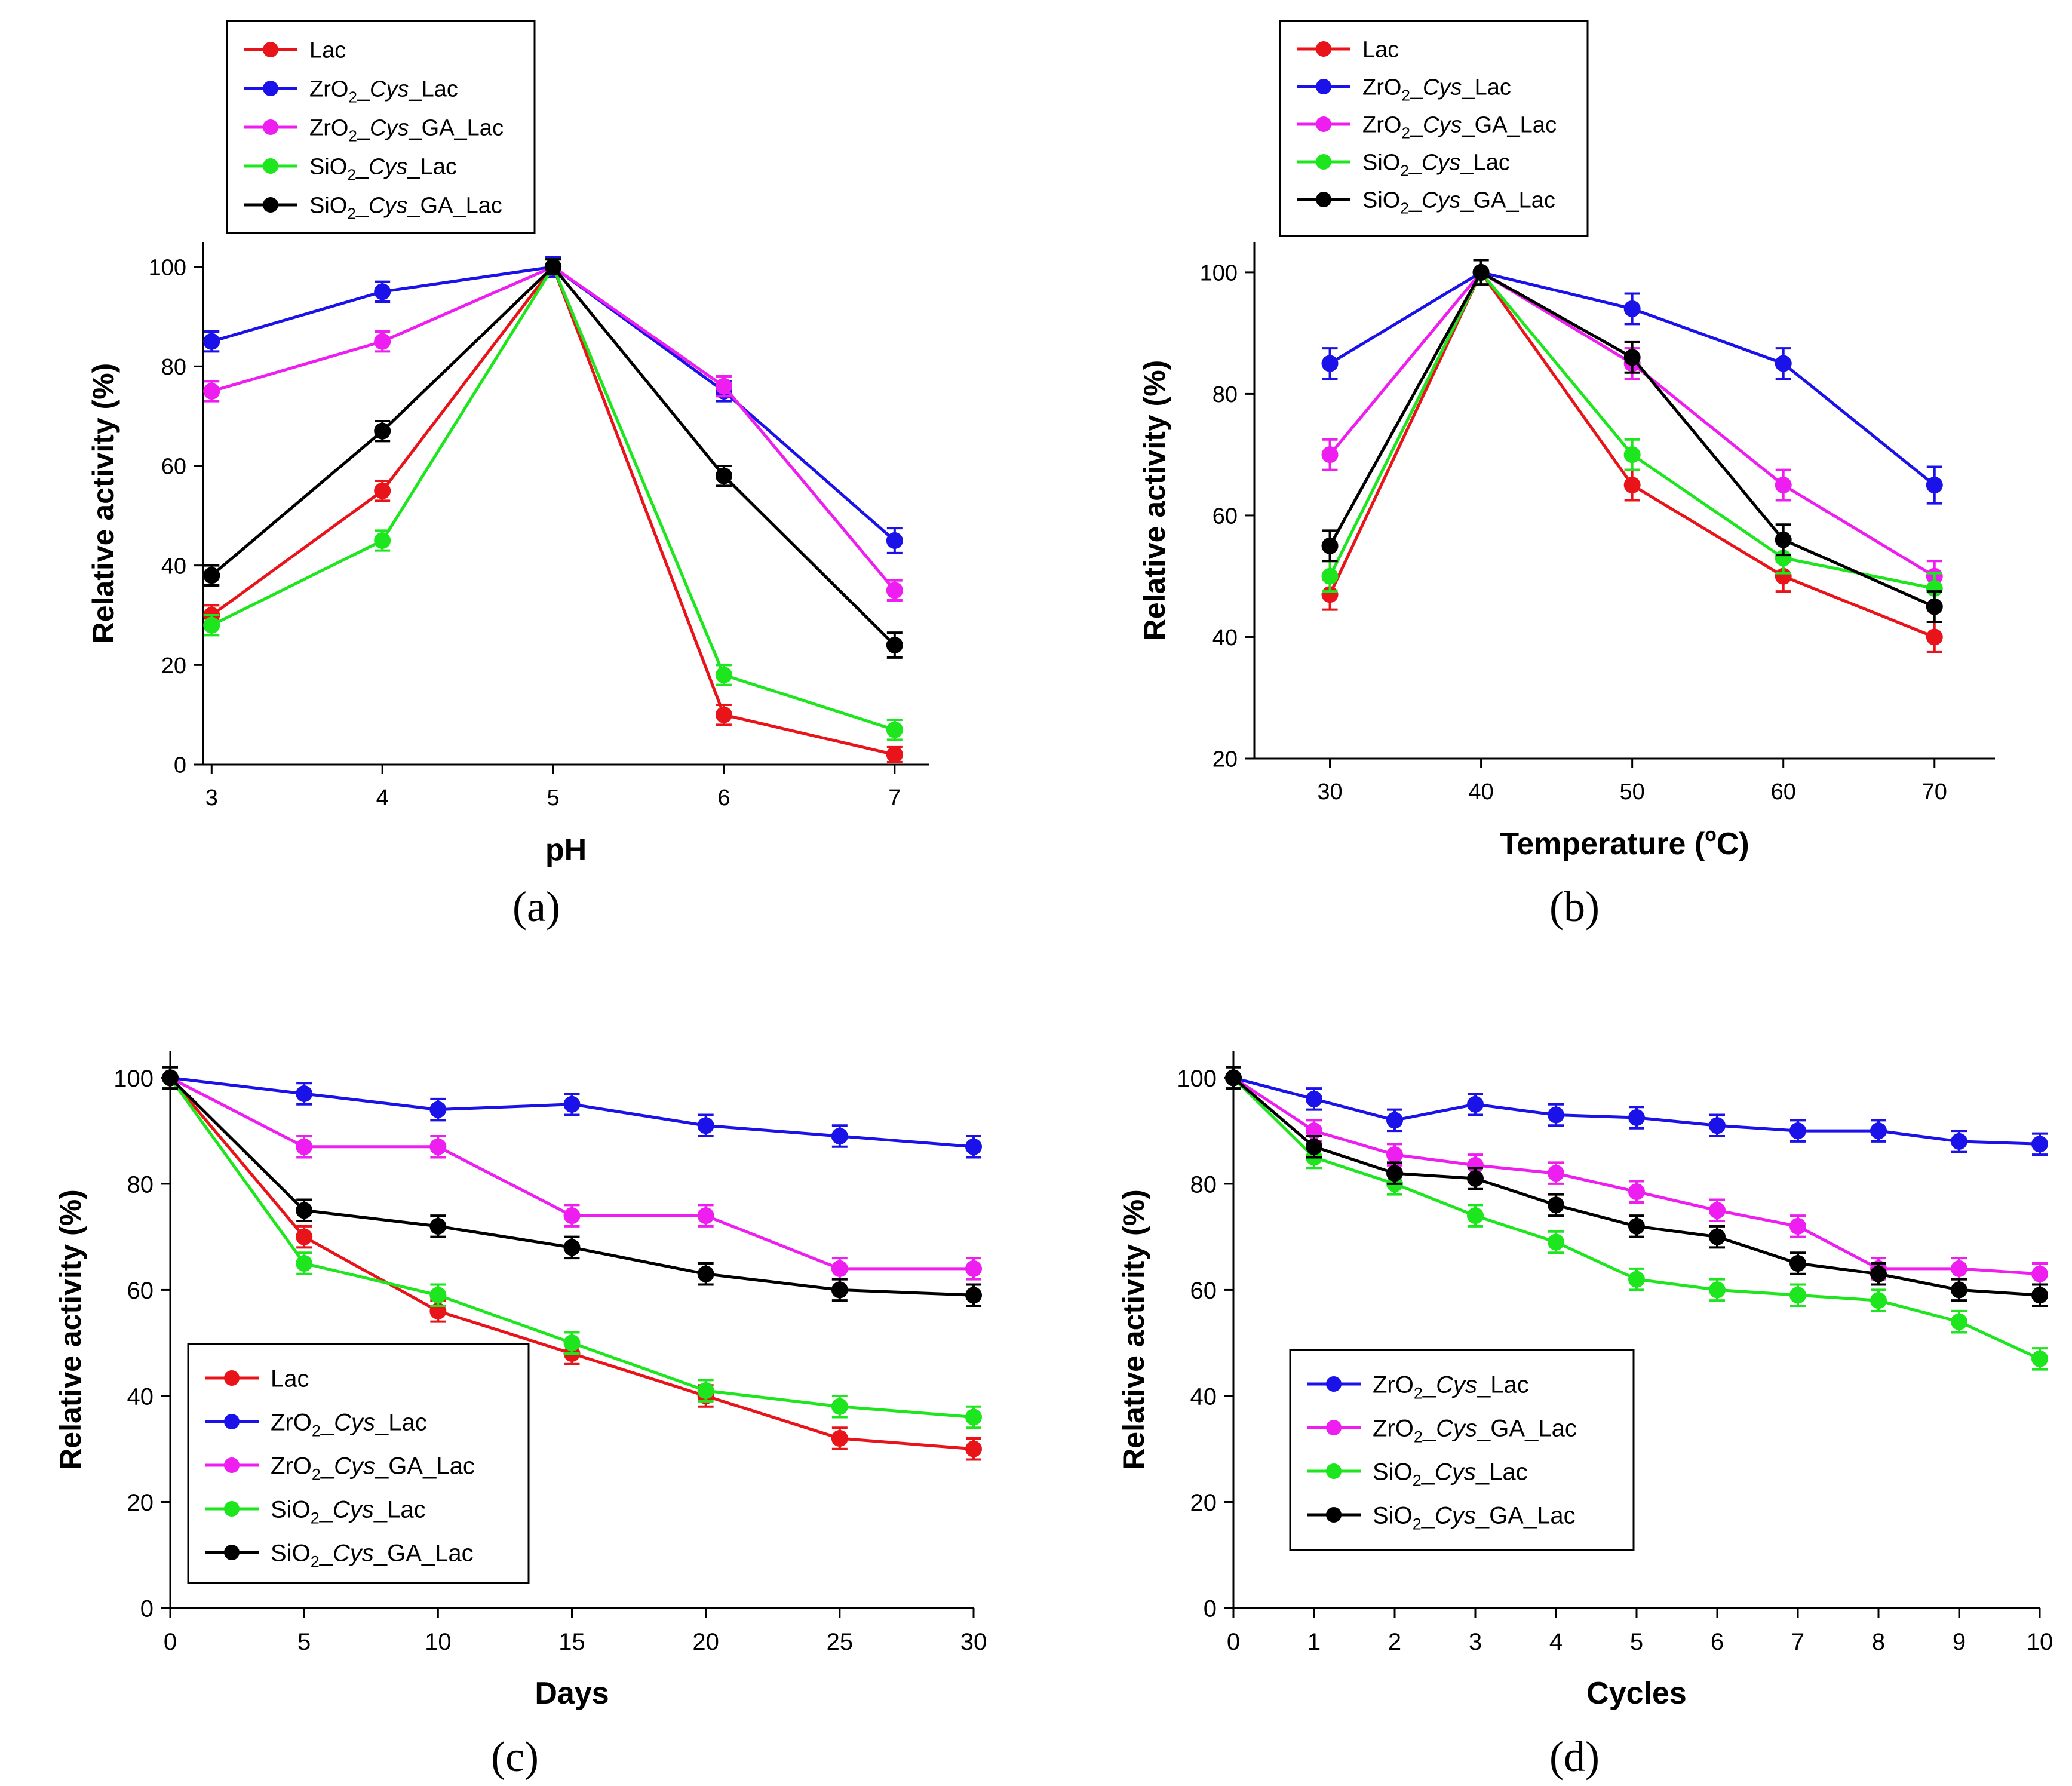  Describe the element at coordinates (1783, 792) in the screenshot. I see `x-tick-label: 60` at that location.